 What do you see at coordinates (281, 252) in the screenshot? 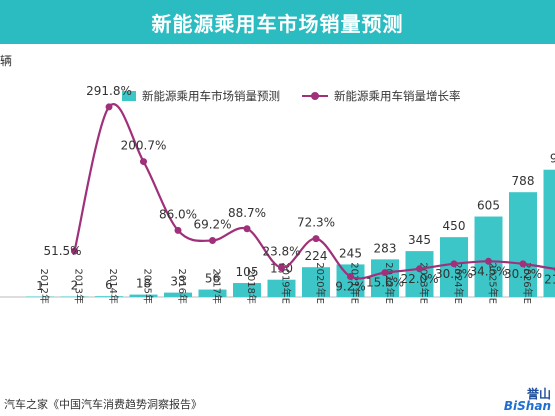
I see `growth-label-7: 23.8%` at bounding box center [281, 252].